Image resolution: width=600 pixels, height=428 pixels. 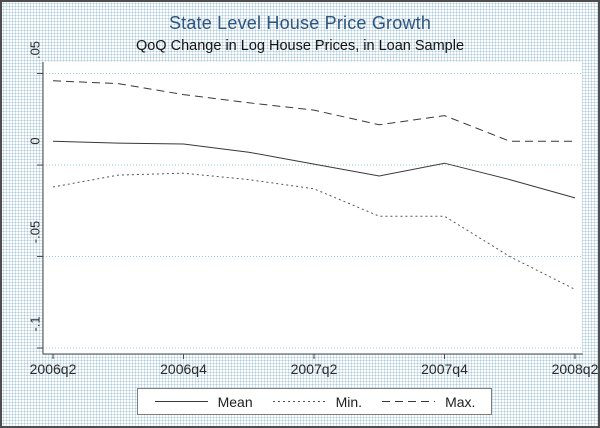 I want to click on x-axis-tick-label: 2008q2, so click(x=575, y=369).